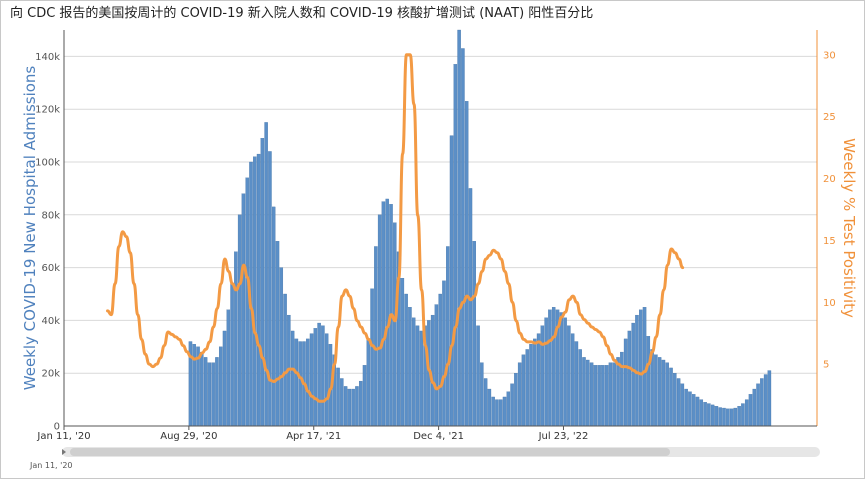  Describe the element at coordinates (51, 465) in the screenshot. I see `navigator-start-label: Jan 11, '20` at that location.